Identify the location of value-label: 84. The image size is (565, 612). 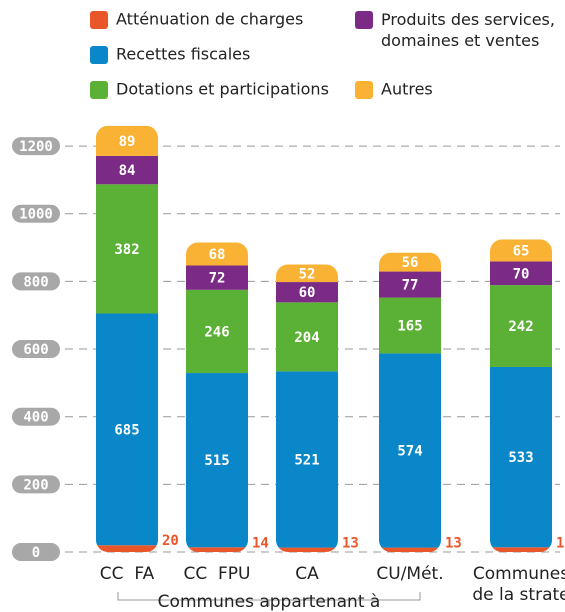
(127, 171).